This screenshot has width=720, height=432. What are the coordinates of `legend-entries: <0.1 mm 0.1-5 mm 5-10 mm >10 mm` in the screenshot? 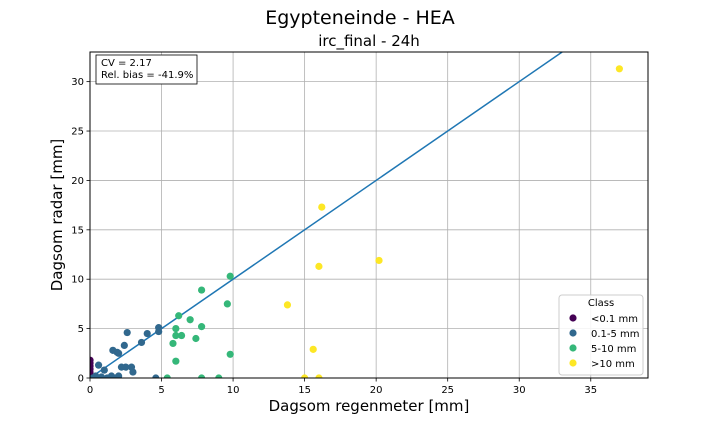 It's located at (604, 342).